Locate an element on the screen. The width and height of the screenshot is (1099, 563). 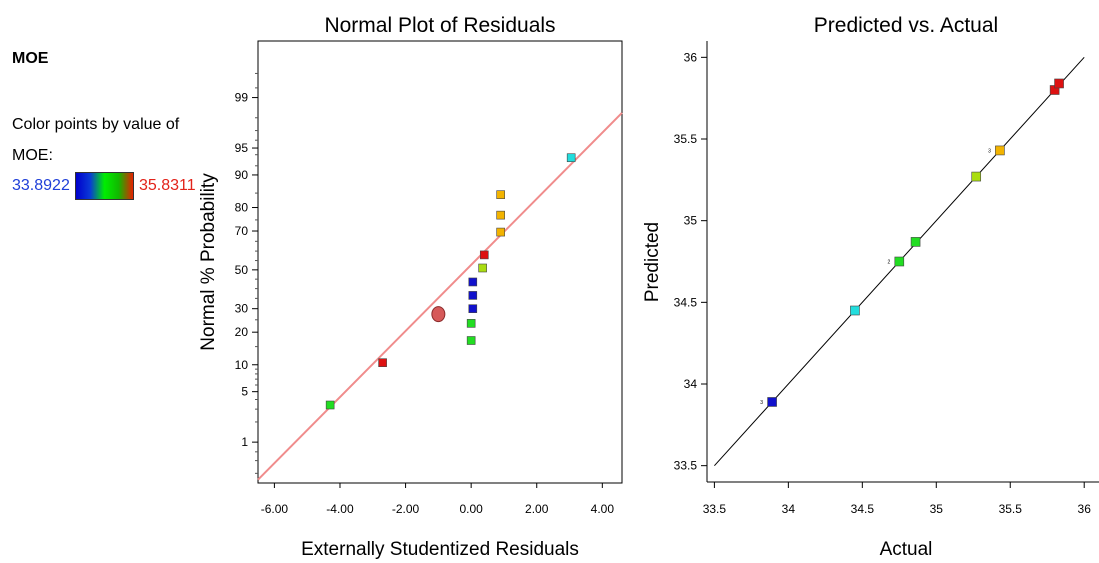
chart2-x-tick-label: 33.5 is located at coordinates (715, 509).